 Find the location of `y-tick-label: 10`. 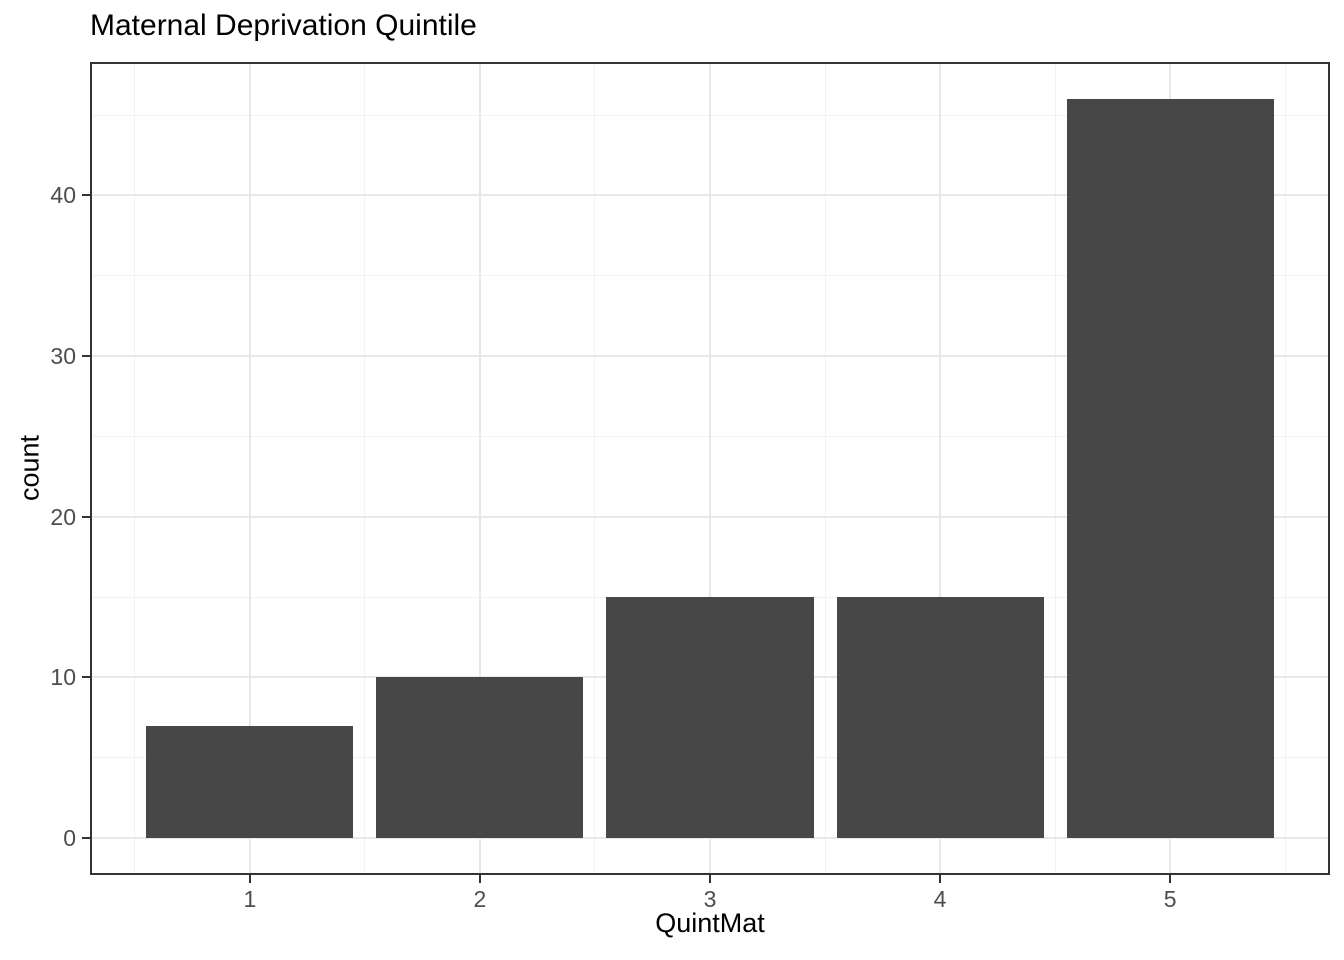

y-tick-label: 10 is located at coordinates (63, 677).